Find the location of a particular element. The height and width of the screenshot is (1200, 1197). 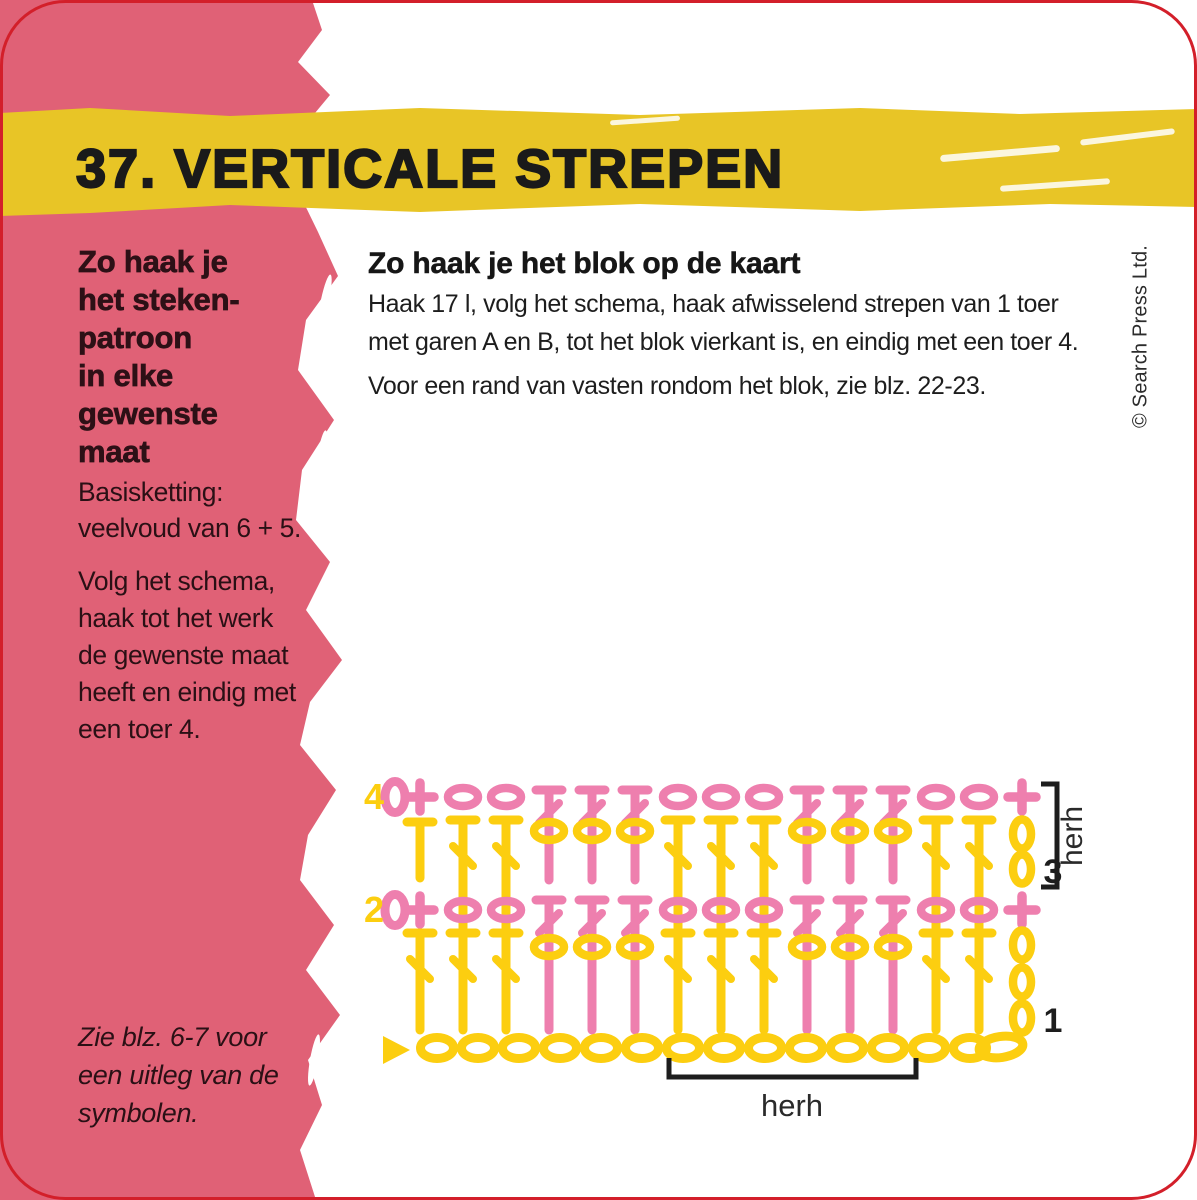

band-brush-streaks is located at coordinates (892, 153).